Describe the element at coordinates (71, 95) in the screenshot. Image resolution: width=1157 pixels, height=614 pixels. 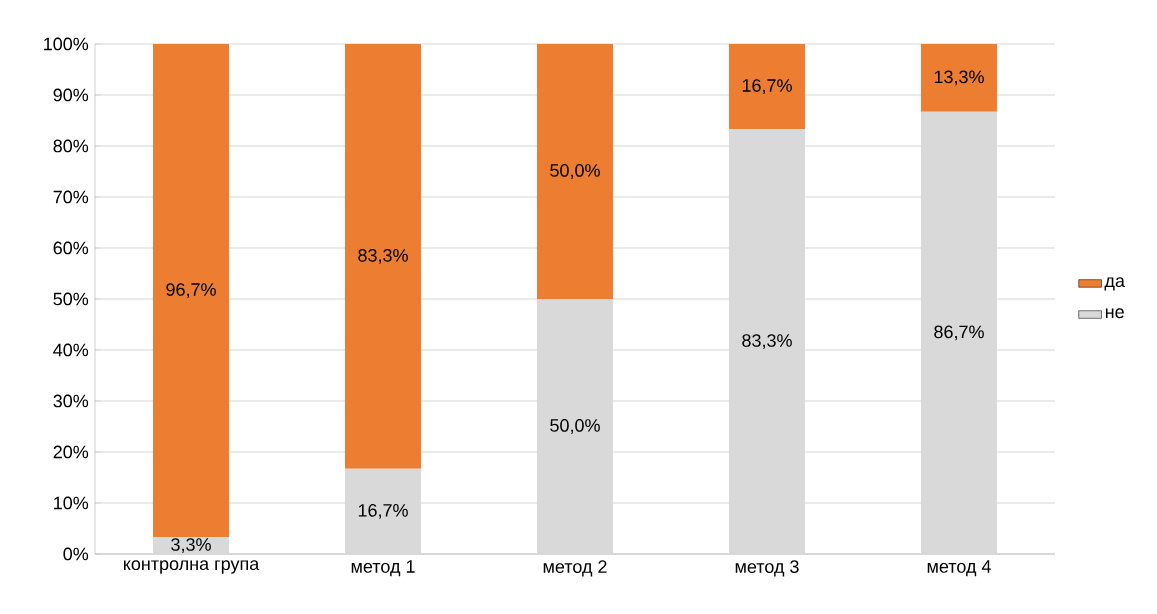
I see `y-tick-label: 90%` at that location.